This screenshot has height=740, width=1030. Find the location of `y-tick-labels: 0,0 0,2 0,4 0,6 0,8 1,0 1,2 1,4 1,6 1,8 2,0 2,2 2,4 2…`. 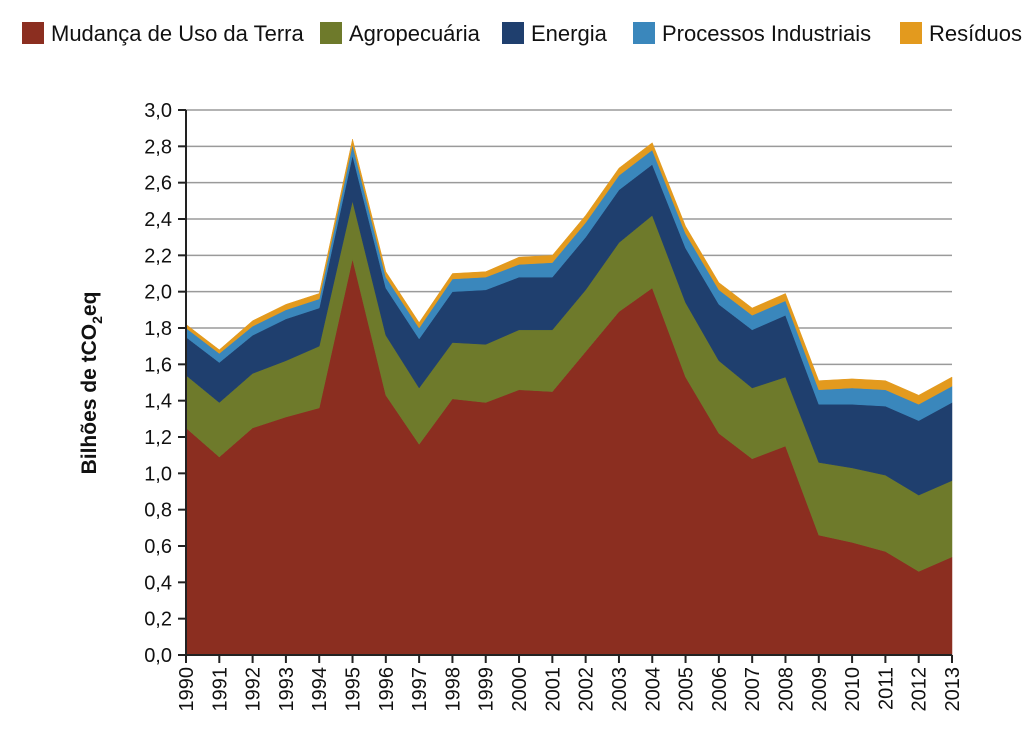

y-tick-labels: 0,0 0,2 0,4 0,6 0,8 1,0 1,2 1,4 1,6 1,8 2,0 2,2 2,4 2… is located at coordinates (158, 383).